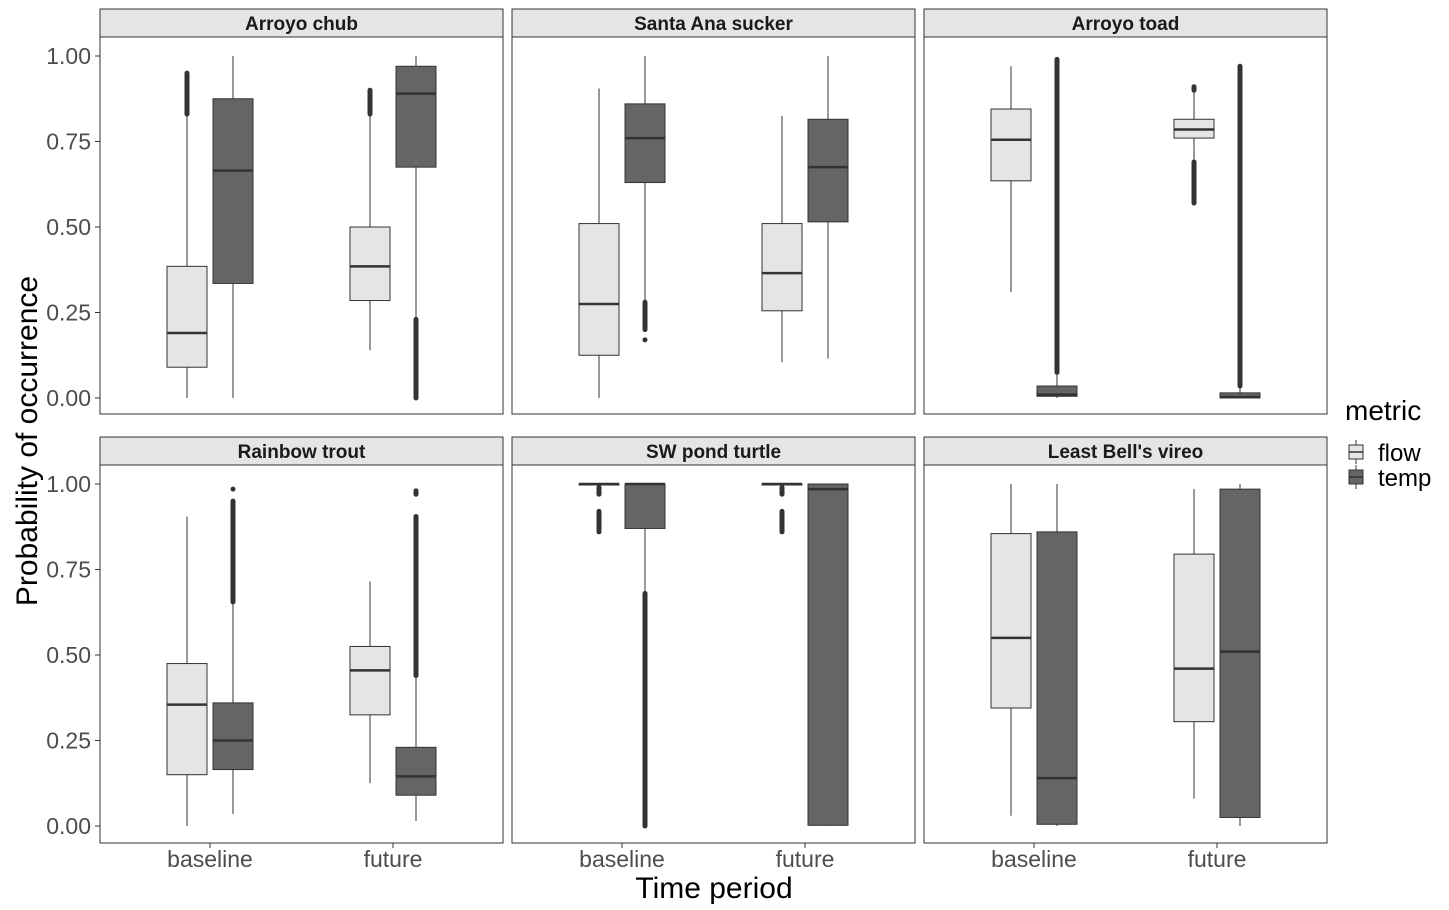 This screenshot has height=910, width=1449. What do you see at coordinates (68, 484) in the screenshot?
I see `y-tick-label: 1.00` at bounding box center [68, 484].